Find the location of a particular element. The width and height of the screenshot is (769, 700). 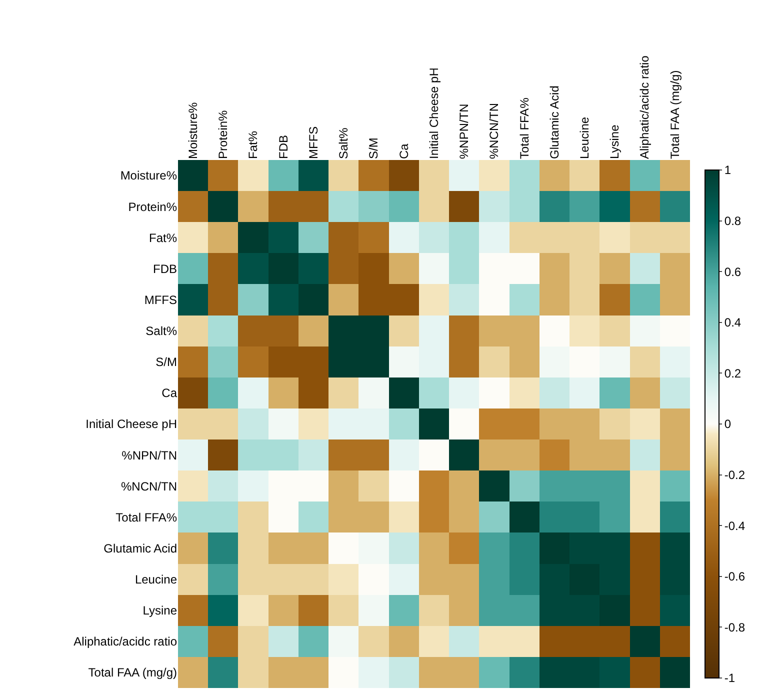

x-tick-label: Leucine is located at coordinates (584, 137).